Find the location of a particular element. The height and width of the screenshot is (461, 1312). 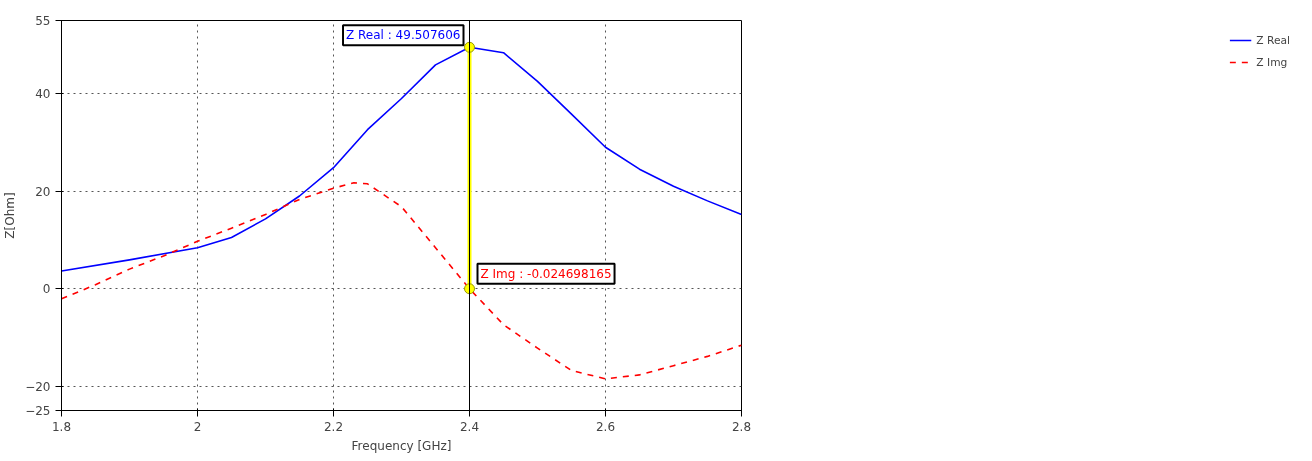

y-tick-label: 40 is located at coordinates (43, 94).